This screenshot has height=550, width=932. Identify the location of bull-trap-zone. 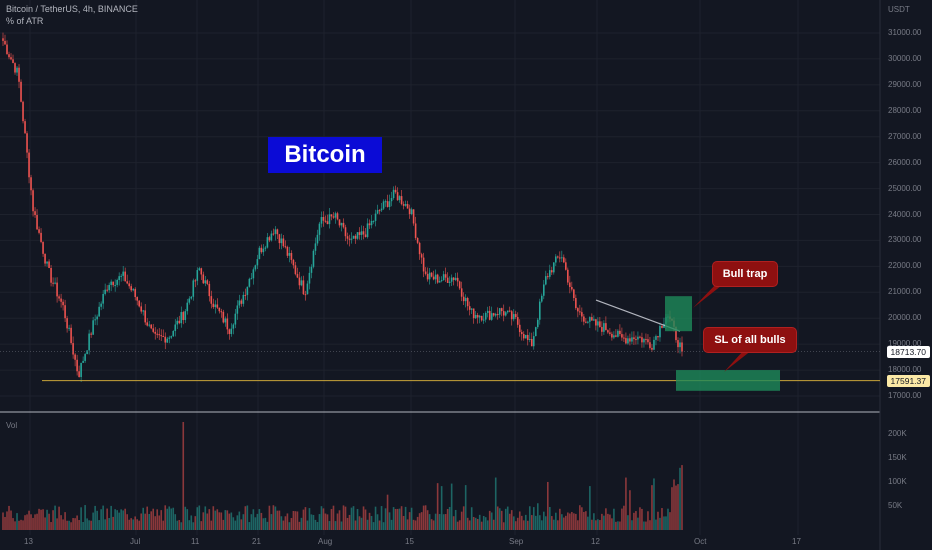
(678, 314).